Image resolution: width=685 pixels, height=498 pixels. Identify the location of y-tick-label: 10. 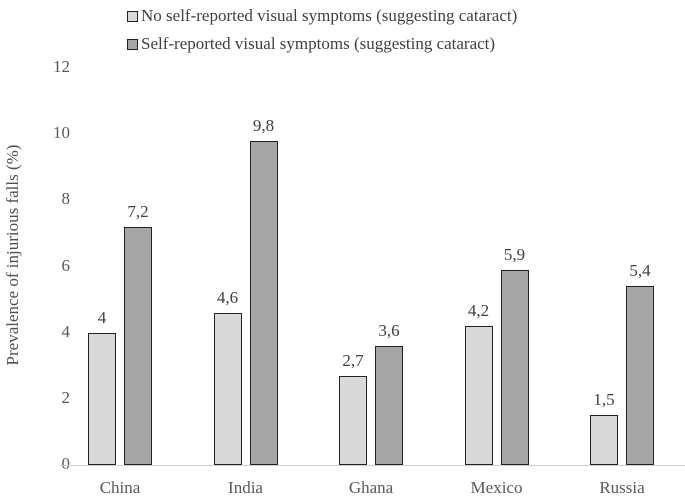
(61, 133).